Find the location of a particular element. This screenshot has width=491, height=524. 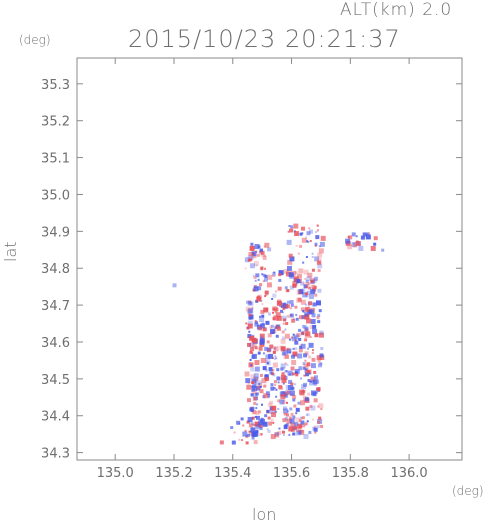

x-tick-label: 135.0 is located at coordinates (115, 473).